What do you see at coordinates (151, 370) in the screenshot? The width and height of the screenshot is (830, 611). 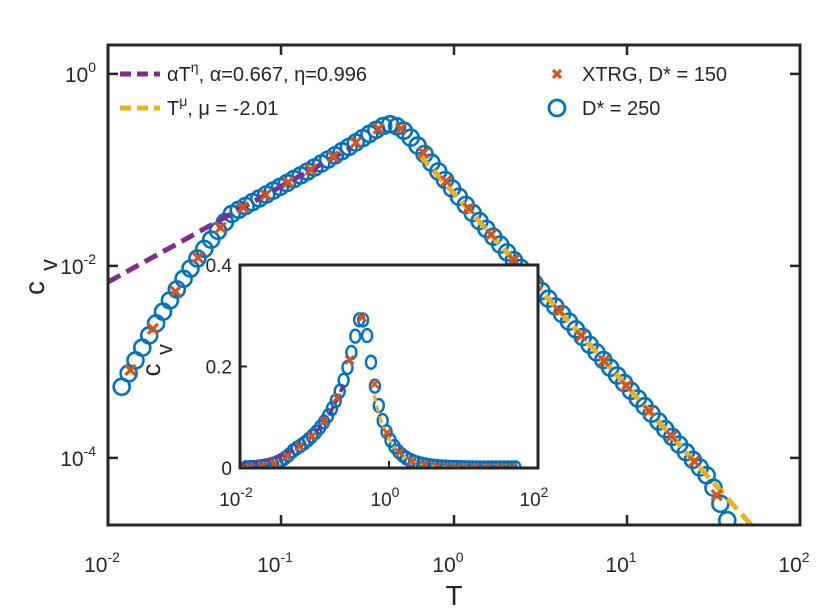 I see `inset-y-label-main: c` at bounding box center [151, 370].